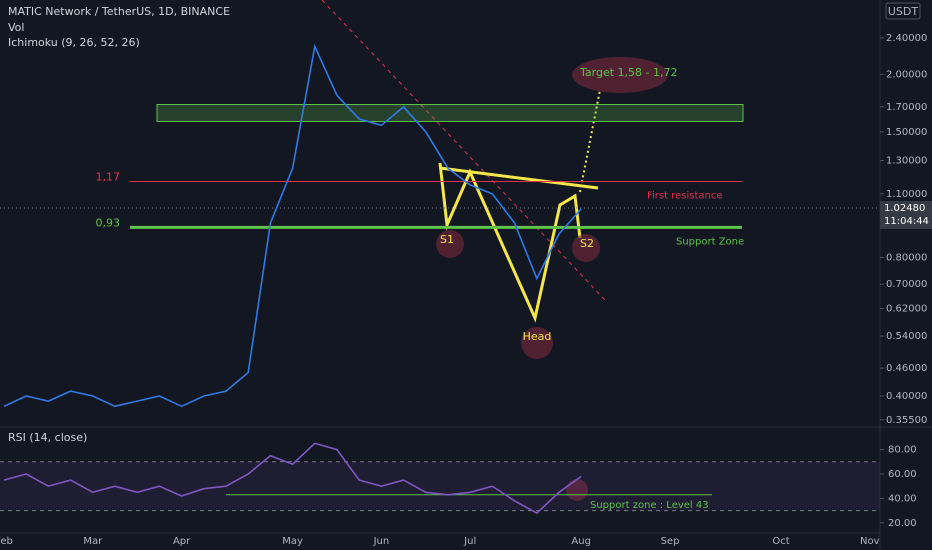  Describe the element at coordinates (581, 541) in the screenshot. I see `x-tick-label: Aug` at that location.